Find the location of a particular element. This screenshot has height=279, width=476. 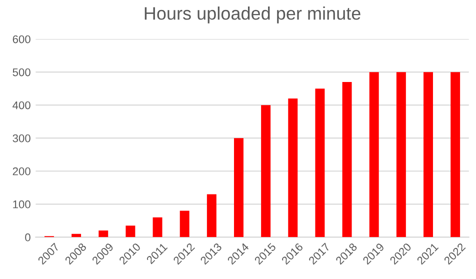

y-tick-label: 300 is located at coordinates (21, 138).